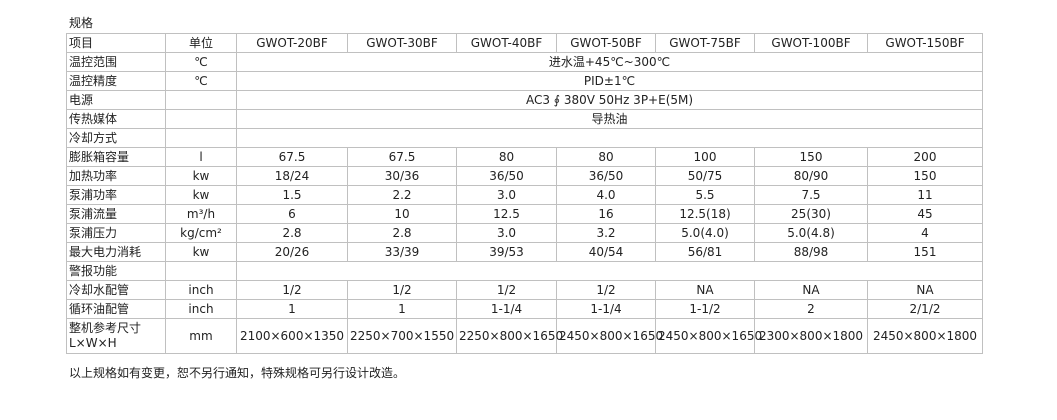 The height and width of the screenshot is (420, 1057). I want to click on cell: GWOT-100BF, so click(811, 43).